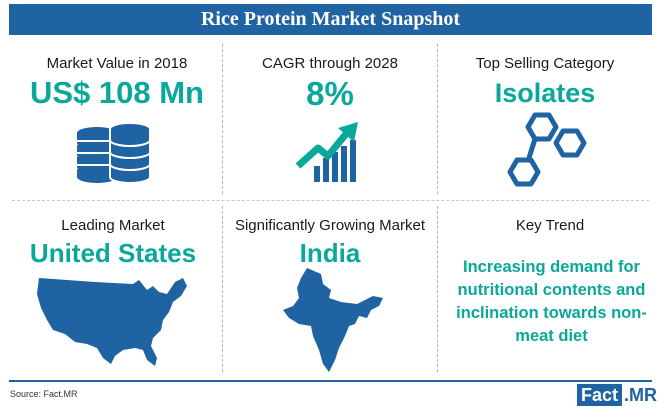 The width and height of the screenshot is (661, 418). I want to click on growing-market-value: India, so click(330, 253).